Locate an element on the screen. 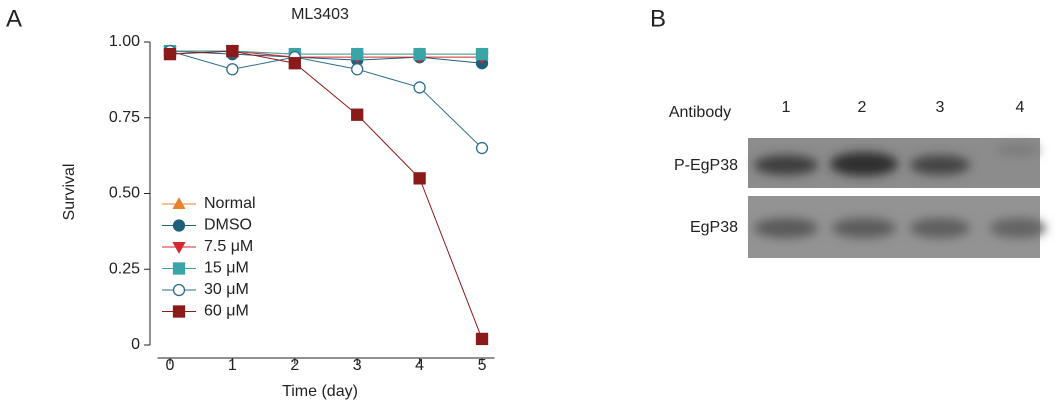 The width and height of the screenshot is (1059, 406). blot: Antibody 1 2 3 4 P-EgP38 EgP38 is located at coordinates (857, 178).